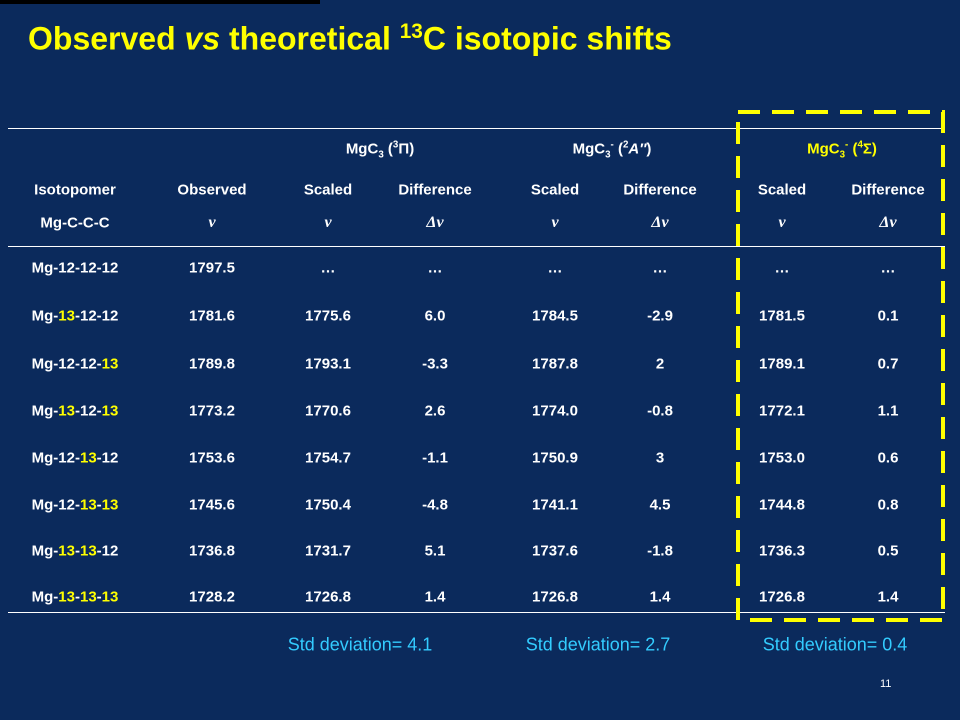 This screenshot has height=720, width=960. Describe the element at coordinates (782, 551) in the screenshot. I see `table-cell: 1736.3` at that location.